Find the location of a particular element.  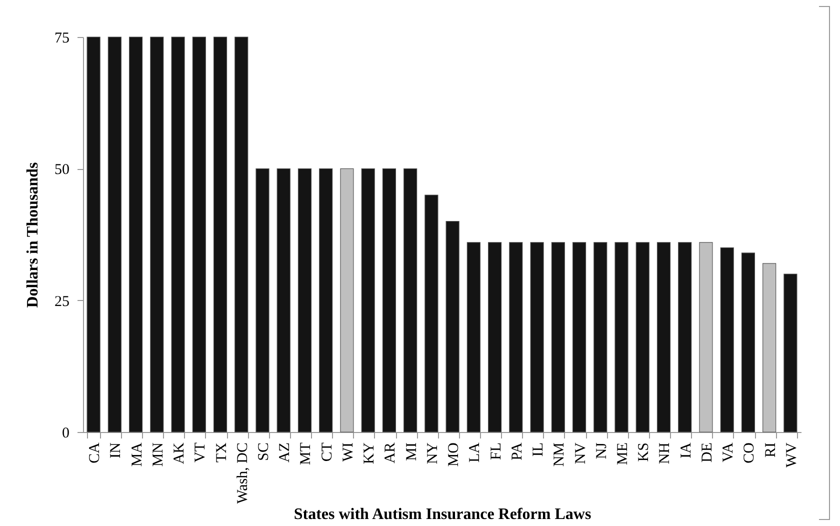

y-tick-label: 25 is located at coordinates (62, 302).